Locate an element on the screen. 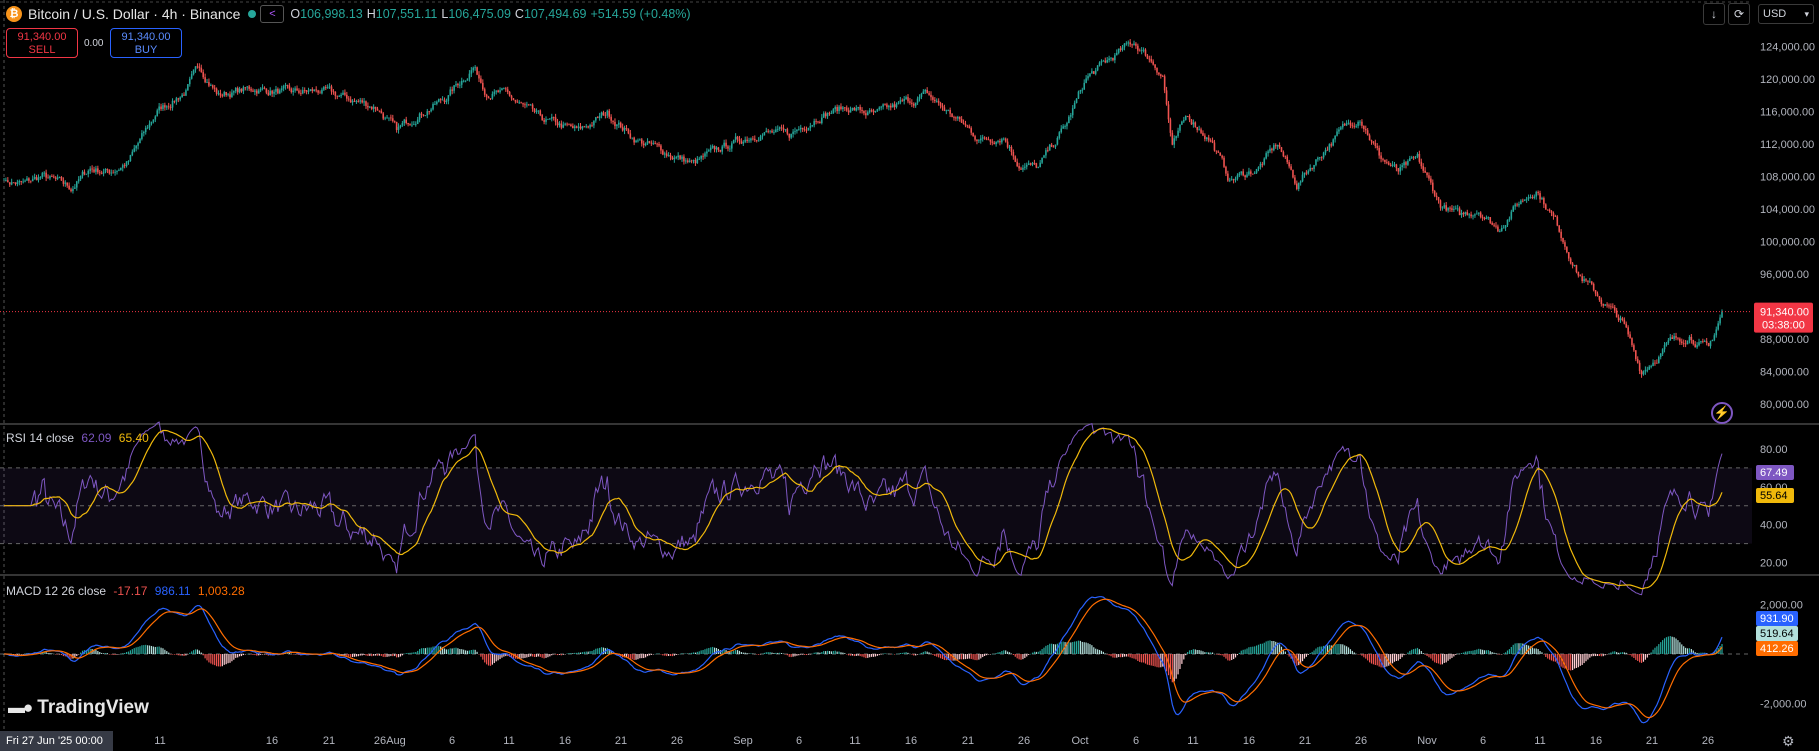 This screenshot has height=751, width=1819. rsi-legend: RSI 14 close 62.09 65.40 is located at coordinates (77, 438).